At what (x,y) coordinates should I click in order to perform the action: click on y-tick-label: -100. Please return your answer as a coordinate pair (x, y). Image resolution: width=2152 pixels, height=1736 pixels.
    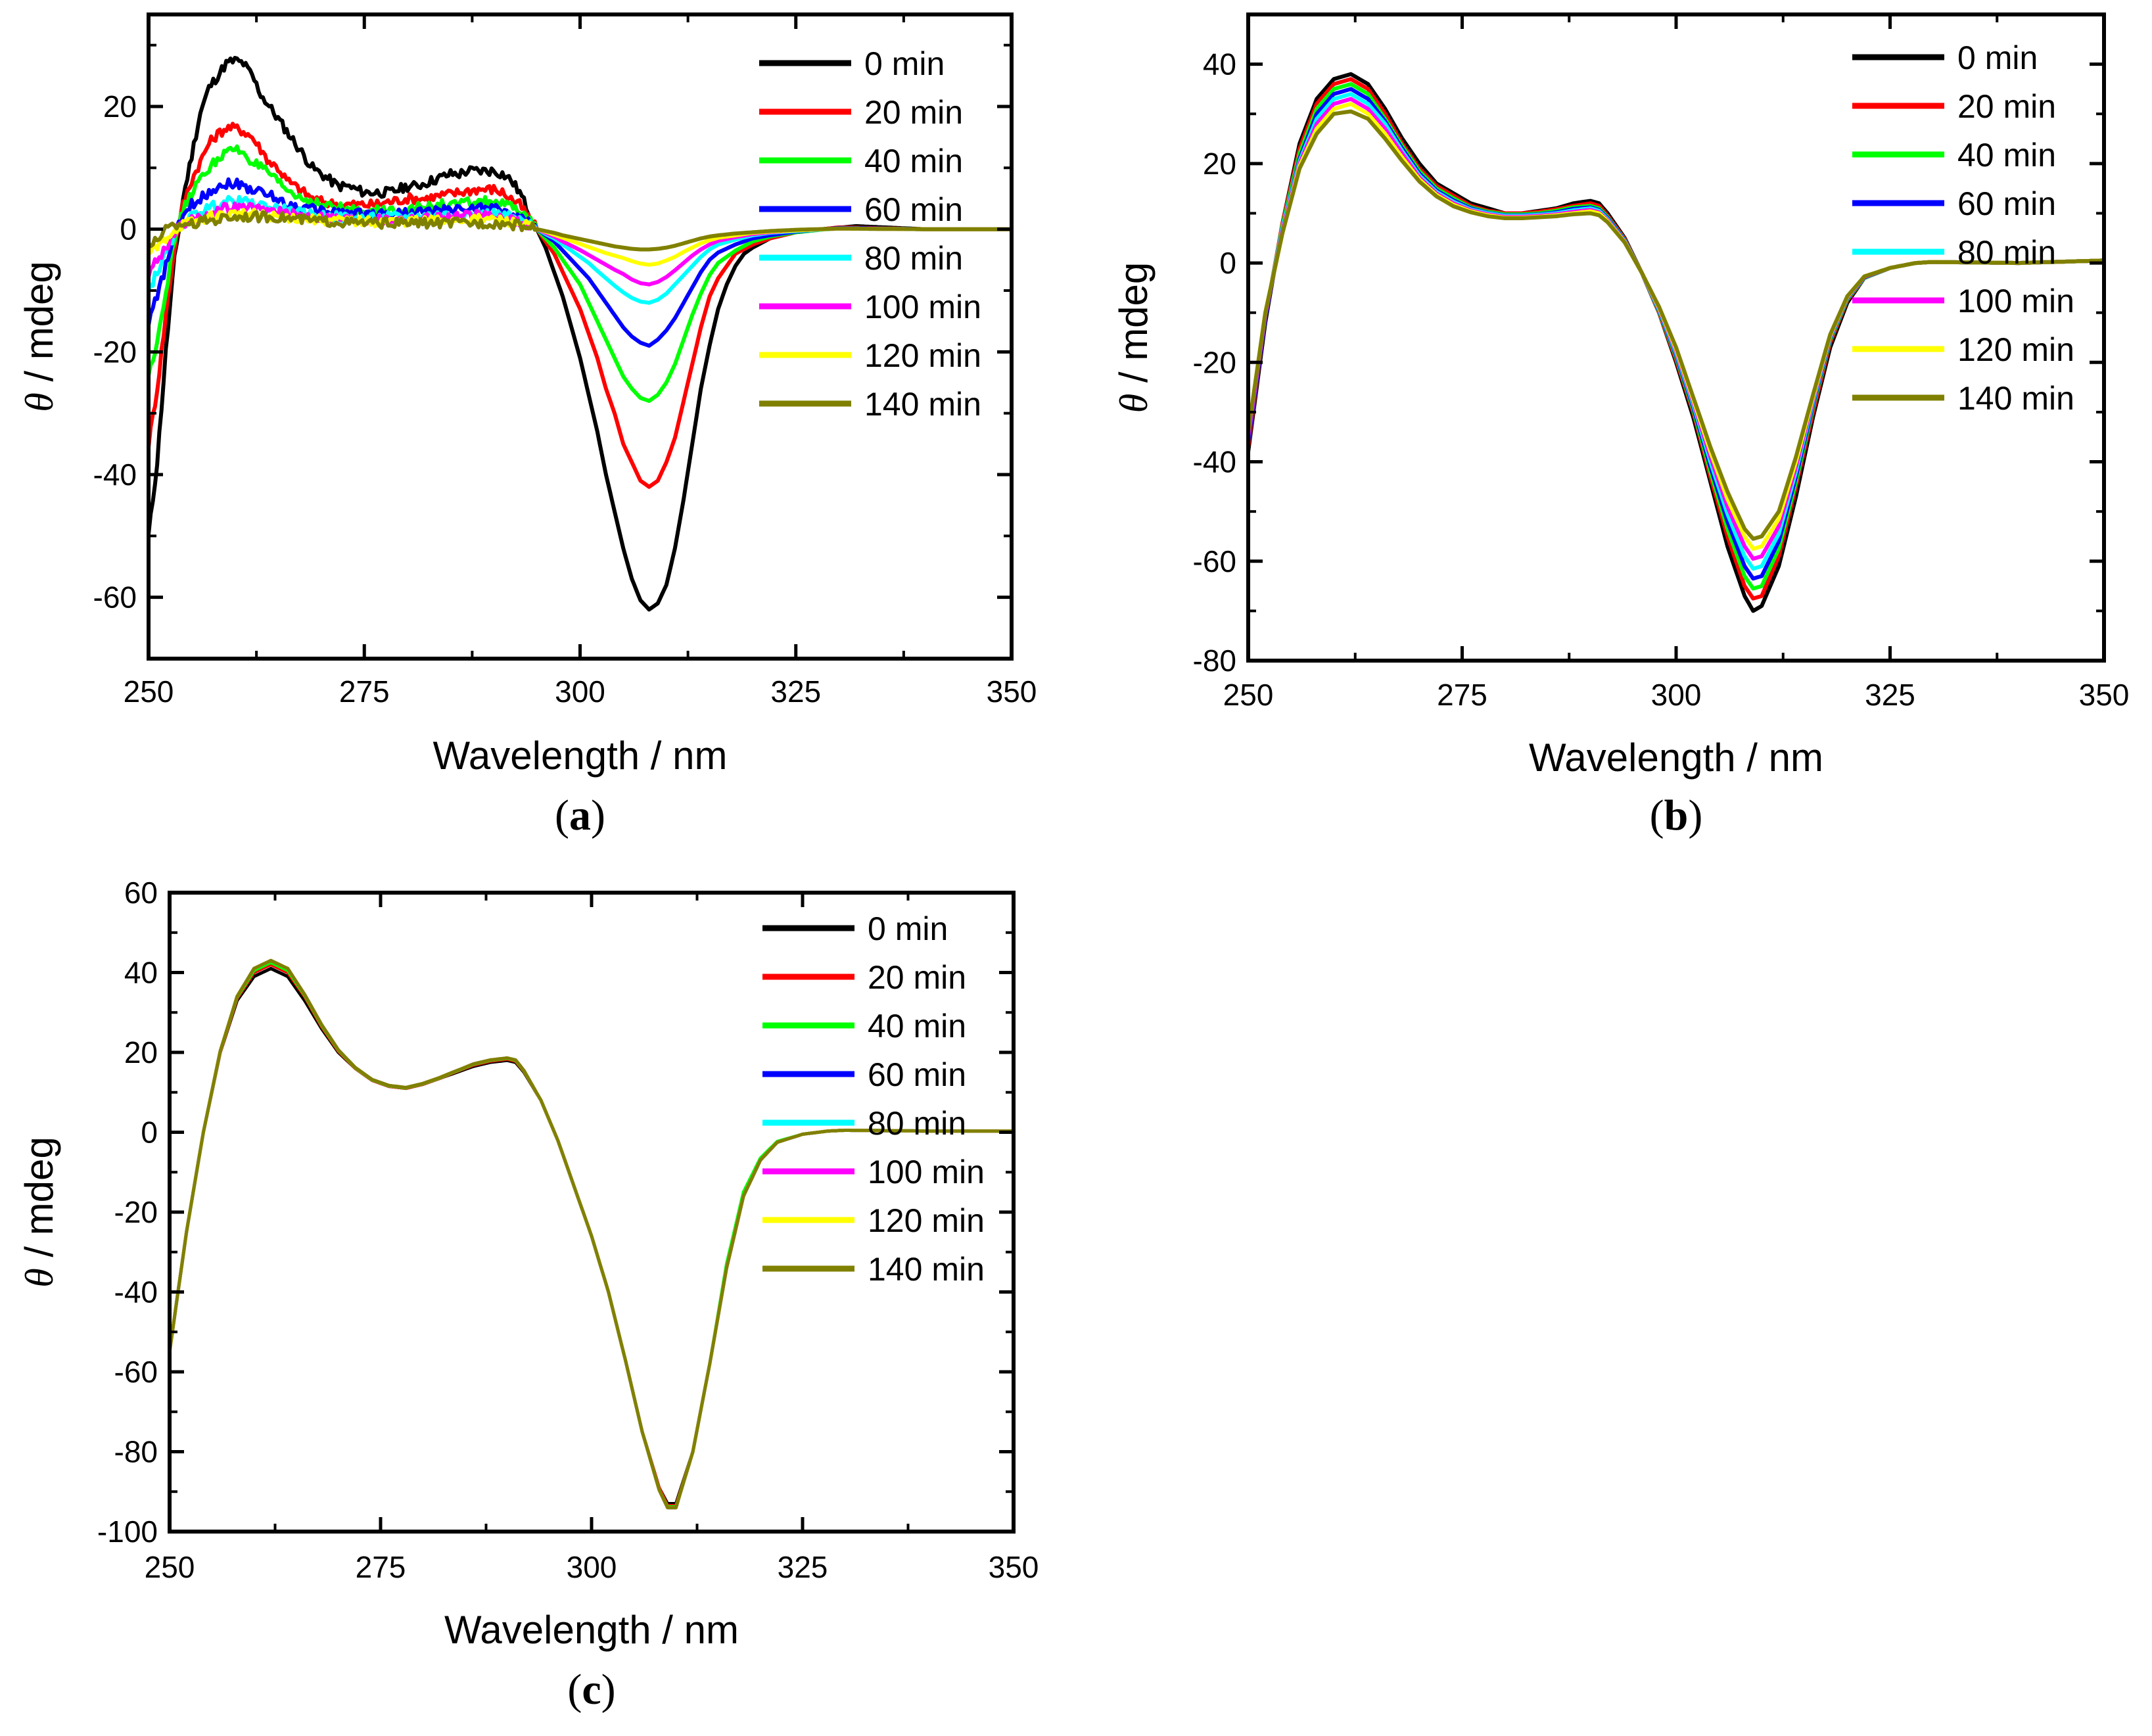
    Looking at the image, I should click on (127, 1532).